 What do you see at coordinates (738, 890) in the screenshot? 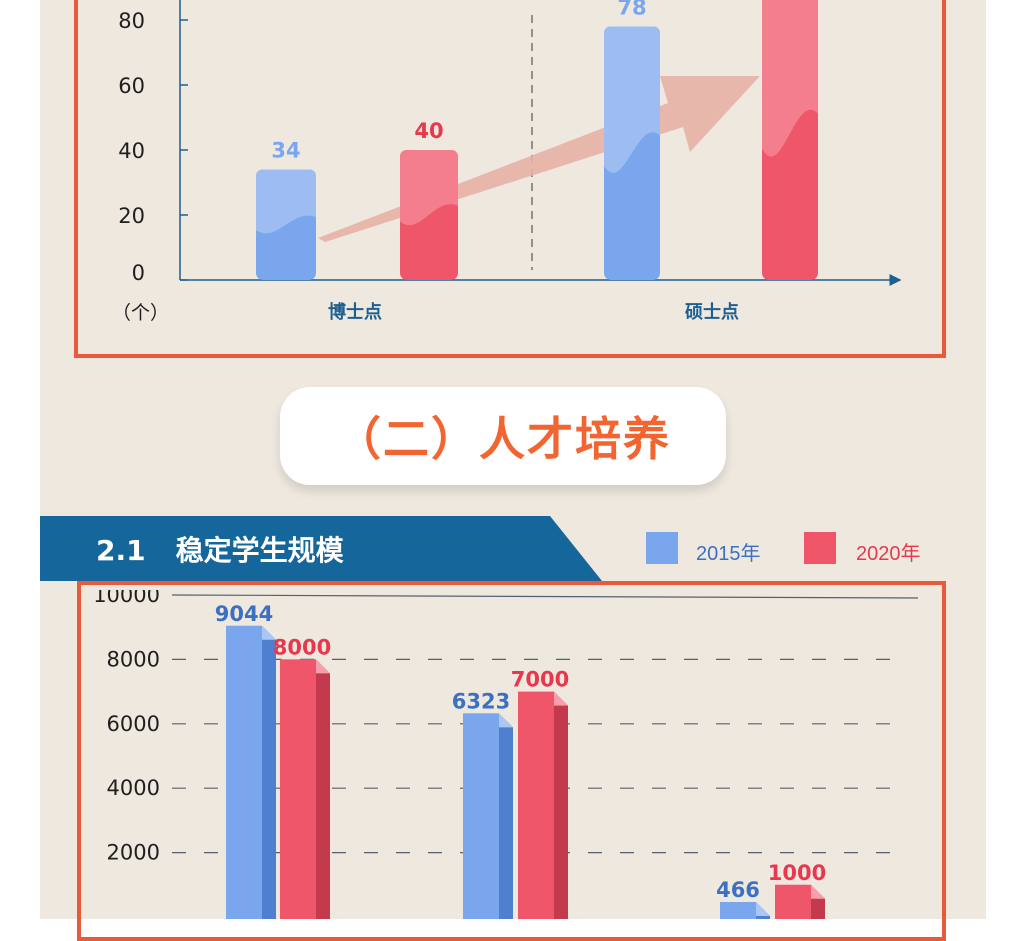
I see `chart2-data-label: 466` at bounding box center [738, 890].